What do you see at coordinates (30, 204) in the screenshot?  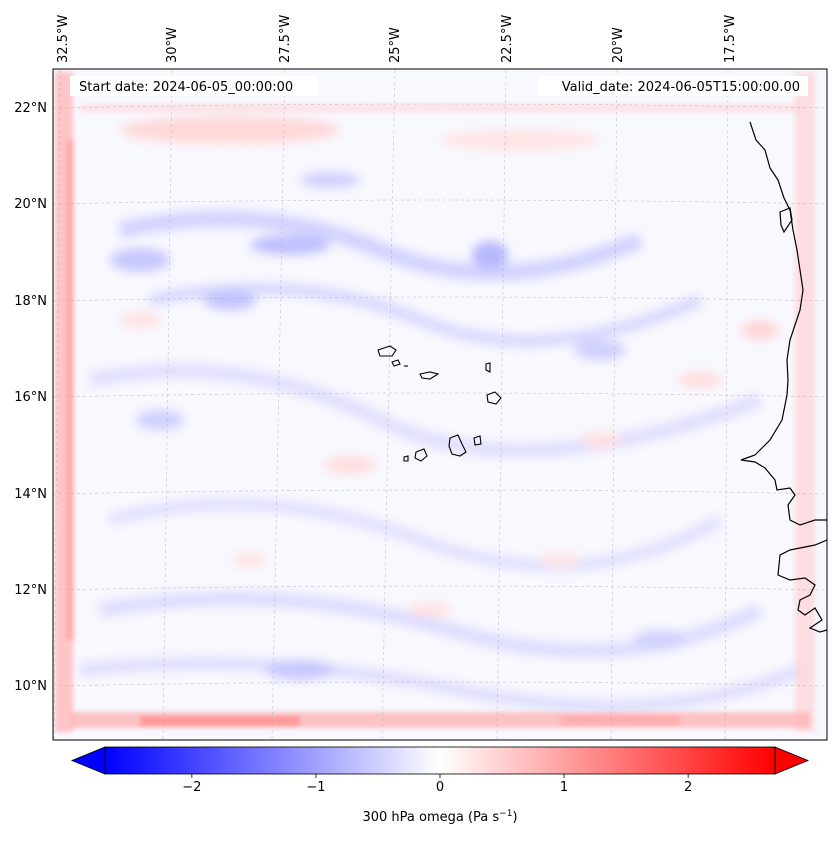 I see `lat-label: 20°N` at bounding box center [30, 204].